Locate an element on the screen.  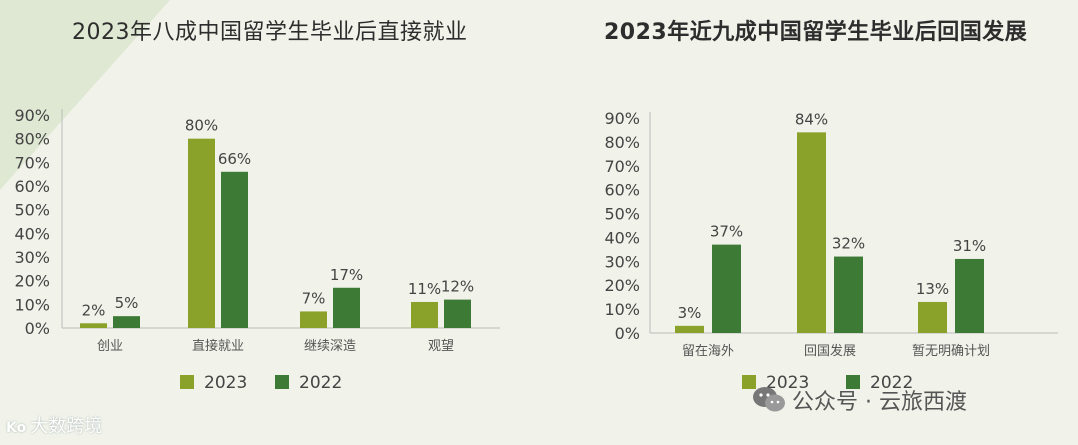
wechat-icon is located at coordinates (769, 400).